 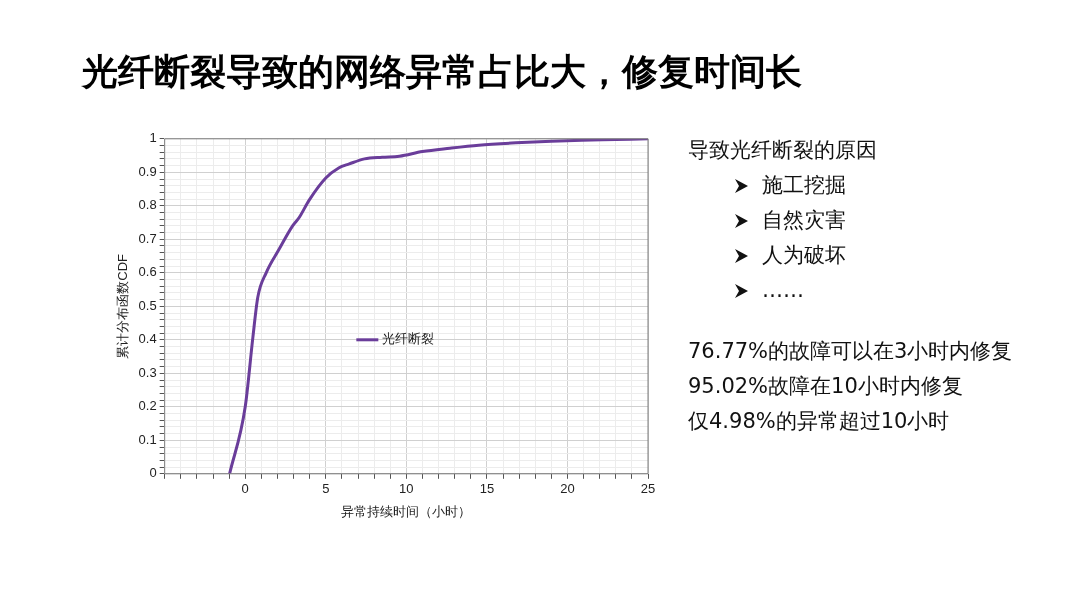 What do you see at coordinates (783, 150) in the screenshot?
I see `text: 导致光纤断裂的原因` at bounding box center [783, 150].